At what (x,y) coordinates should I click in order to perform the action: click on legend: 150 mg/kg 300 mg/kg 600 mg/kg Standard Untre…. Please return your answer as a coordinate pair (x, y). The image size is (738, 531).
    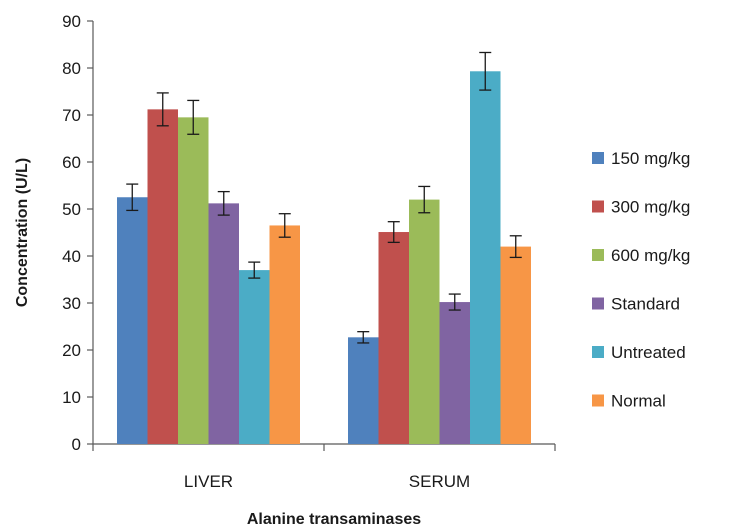
    Looking at the image, I should click on (641, 280).